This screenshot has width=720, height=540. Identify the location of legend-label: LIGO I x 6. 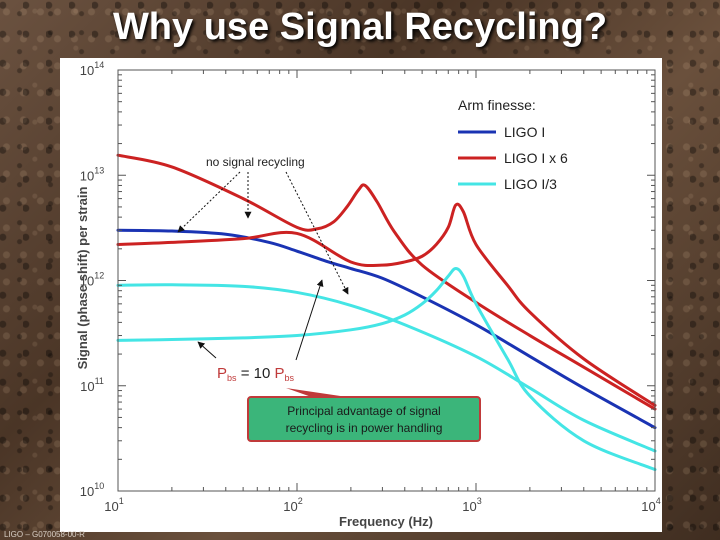
(536, 158).